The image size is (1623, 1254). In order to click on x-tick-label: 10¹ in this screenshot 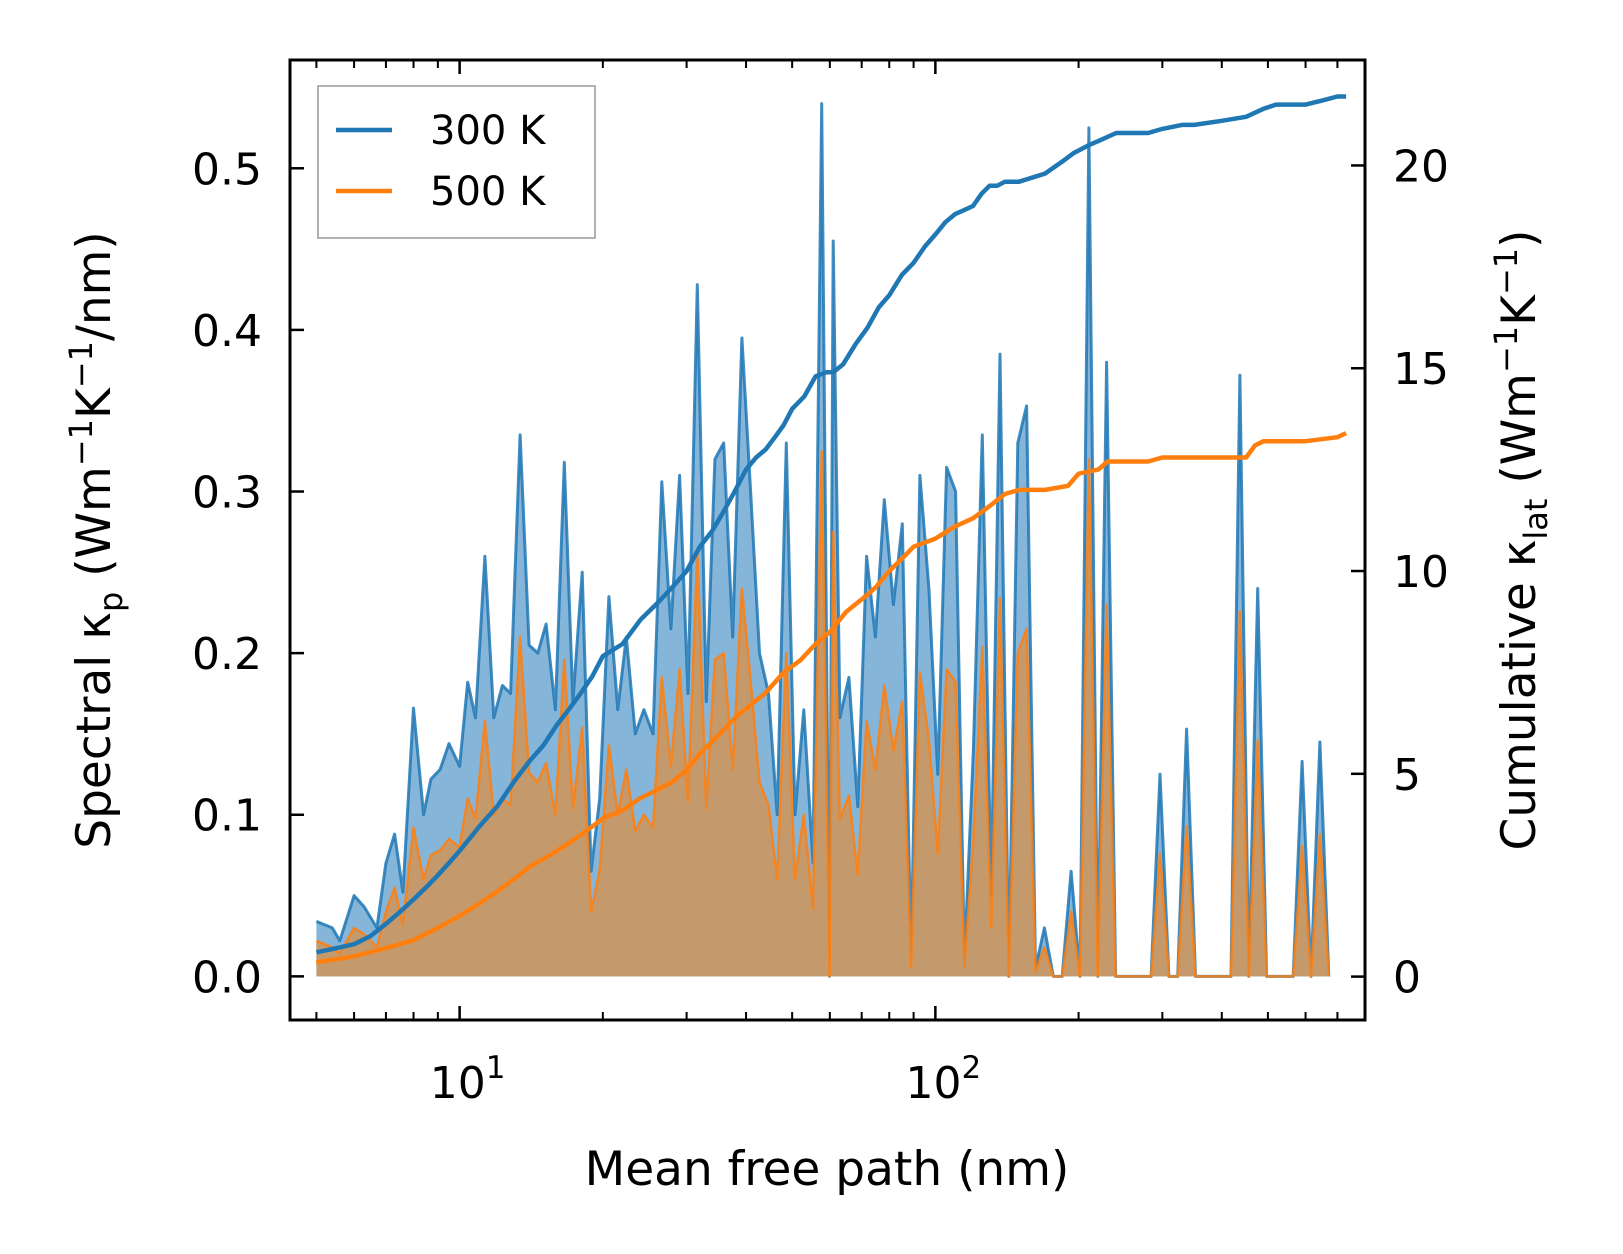, I will do `click(468, 1079)`.